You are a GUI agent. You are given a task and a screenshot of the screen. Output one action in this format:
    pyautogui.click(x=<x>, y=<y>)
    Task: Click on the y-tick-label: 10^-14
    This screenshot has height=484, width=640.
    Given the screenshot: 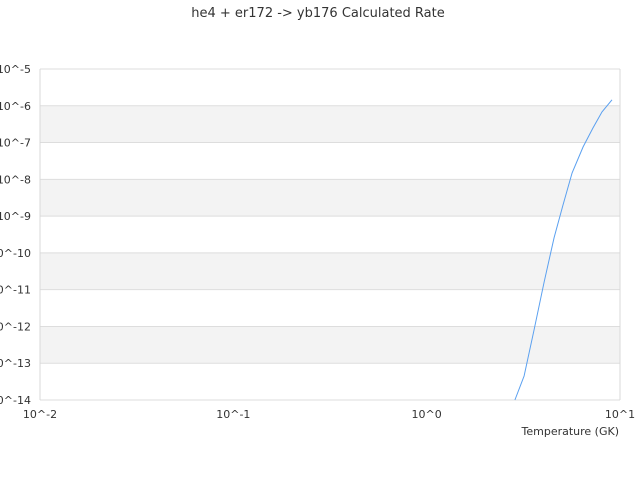 What is the action you would take?
    pyautogui.click(x=15, y=400)
    